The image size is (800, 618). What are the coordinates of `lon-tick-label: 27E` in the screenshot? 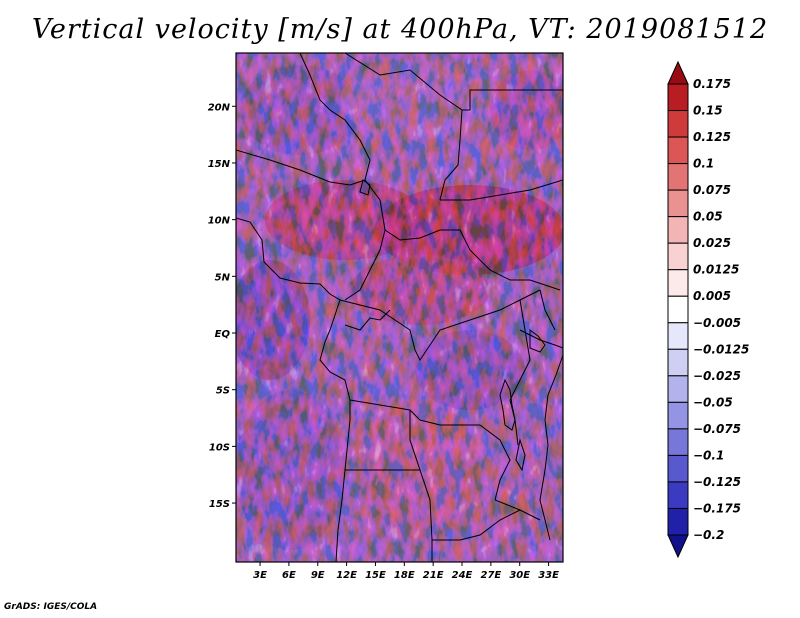 It's located at (490, 575).